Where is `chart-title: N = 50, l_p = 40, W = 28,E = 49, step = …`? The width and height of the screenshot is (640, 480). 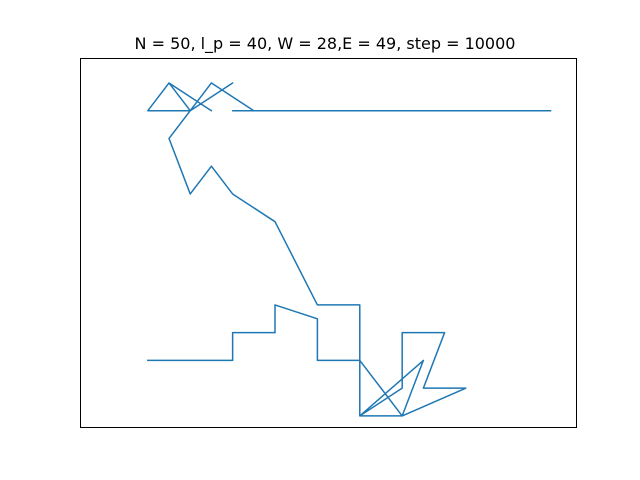
chart-title: N = 50, l_p = 40, W = 28,E = 49, step = … is located at coordinates (325, 44).